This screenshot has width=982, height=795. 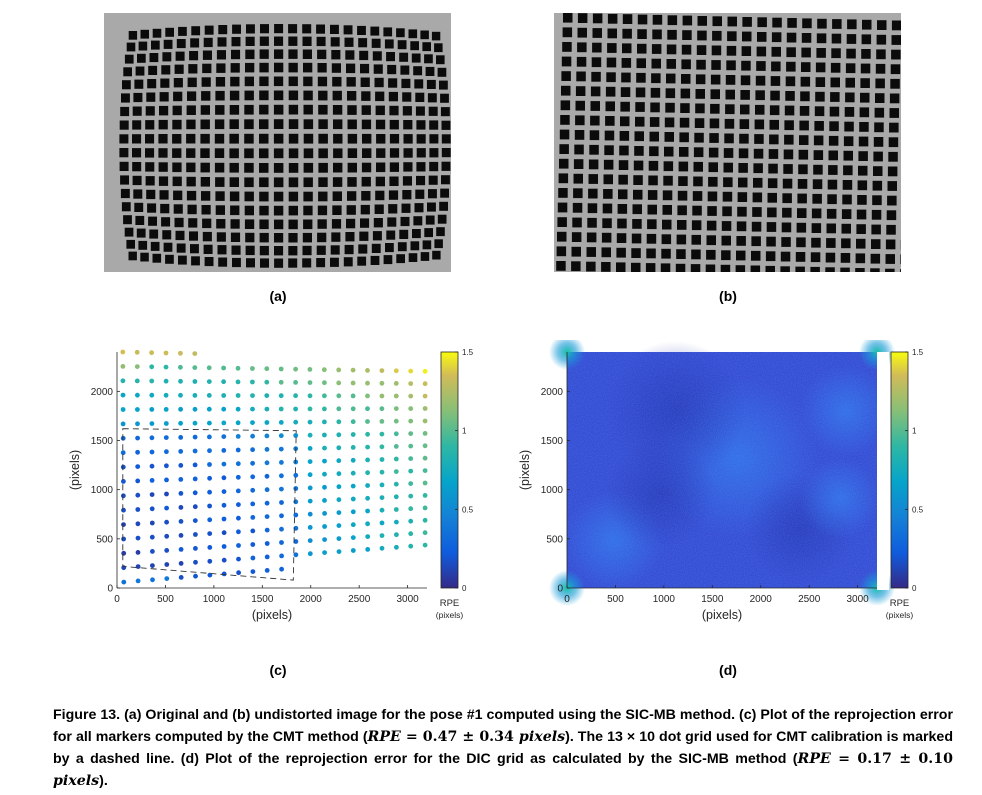 I want to click on y-tick-label: 500, so click(x=554, y=539).